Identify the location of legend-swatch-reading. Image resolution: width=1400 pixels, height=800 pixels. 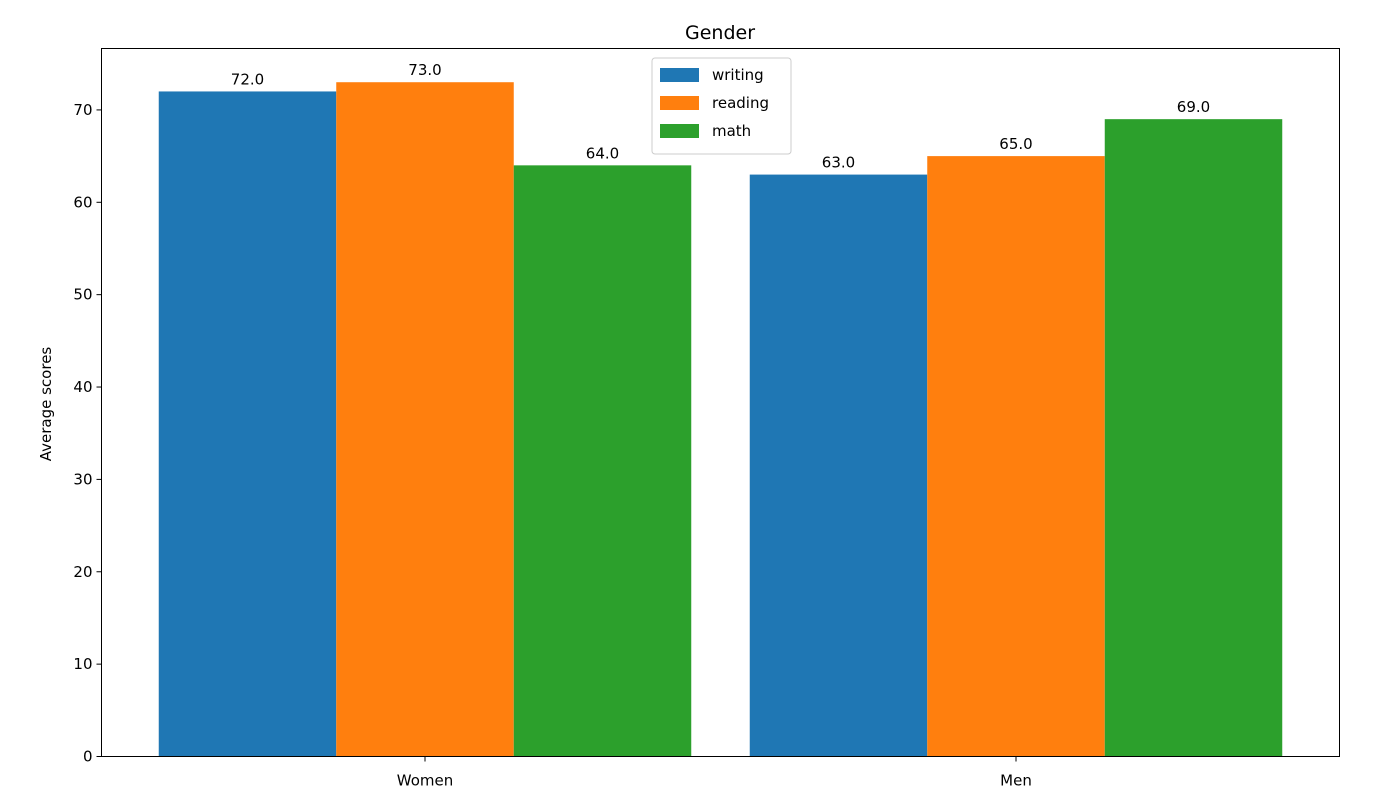
(679, 103).